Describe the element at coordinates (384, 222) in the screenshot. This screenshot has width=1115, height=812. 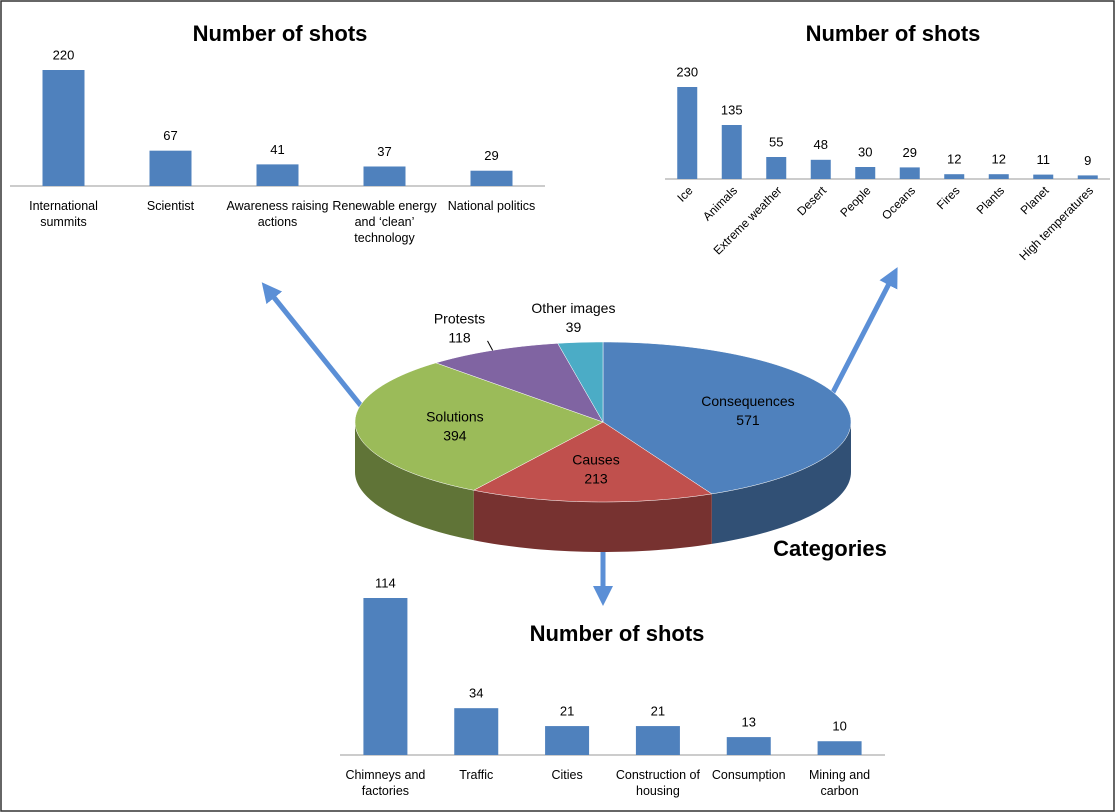
I see `x-tick-label: Renewable energy and ‘clean’ technology` at that location.